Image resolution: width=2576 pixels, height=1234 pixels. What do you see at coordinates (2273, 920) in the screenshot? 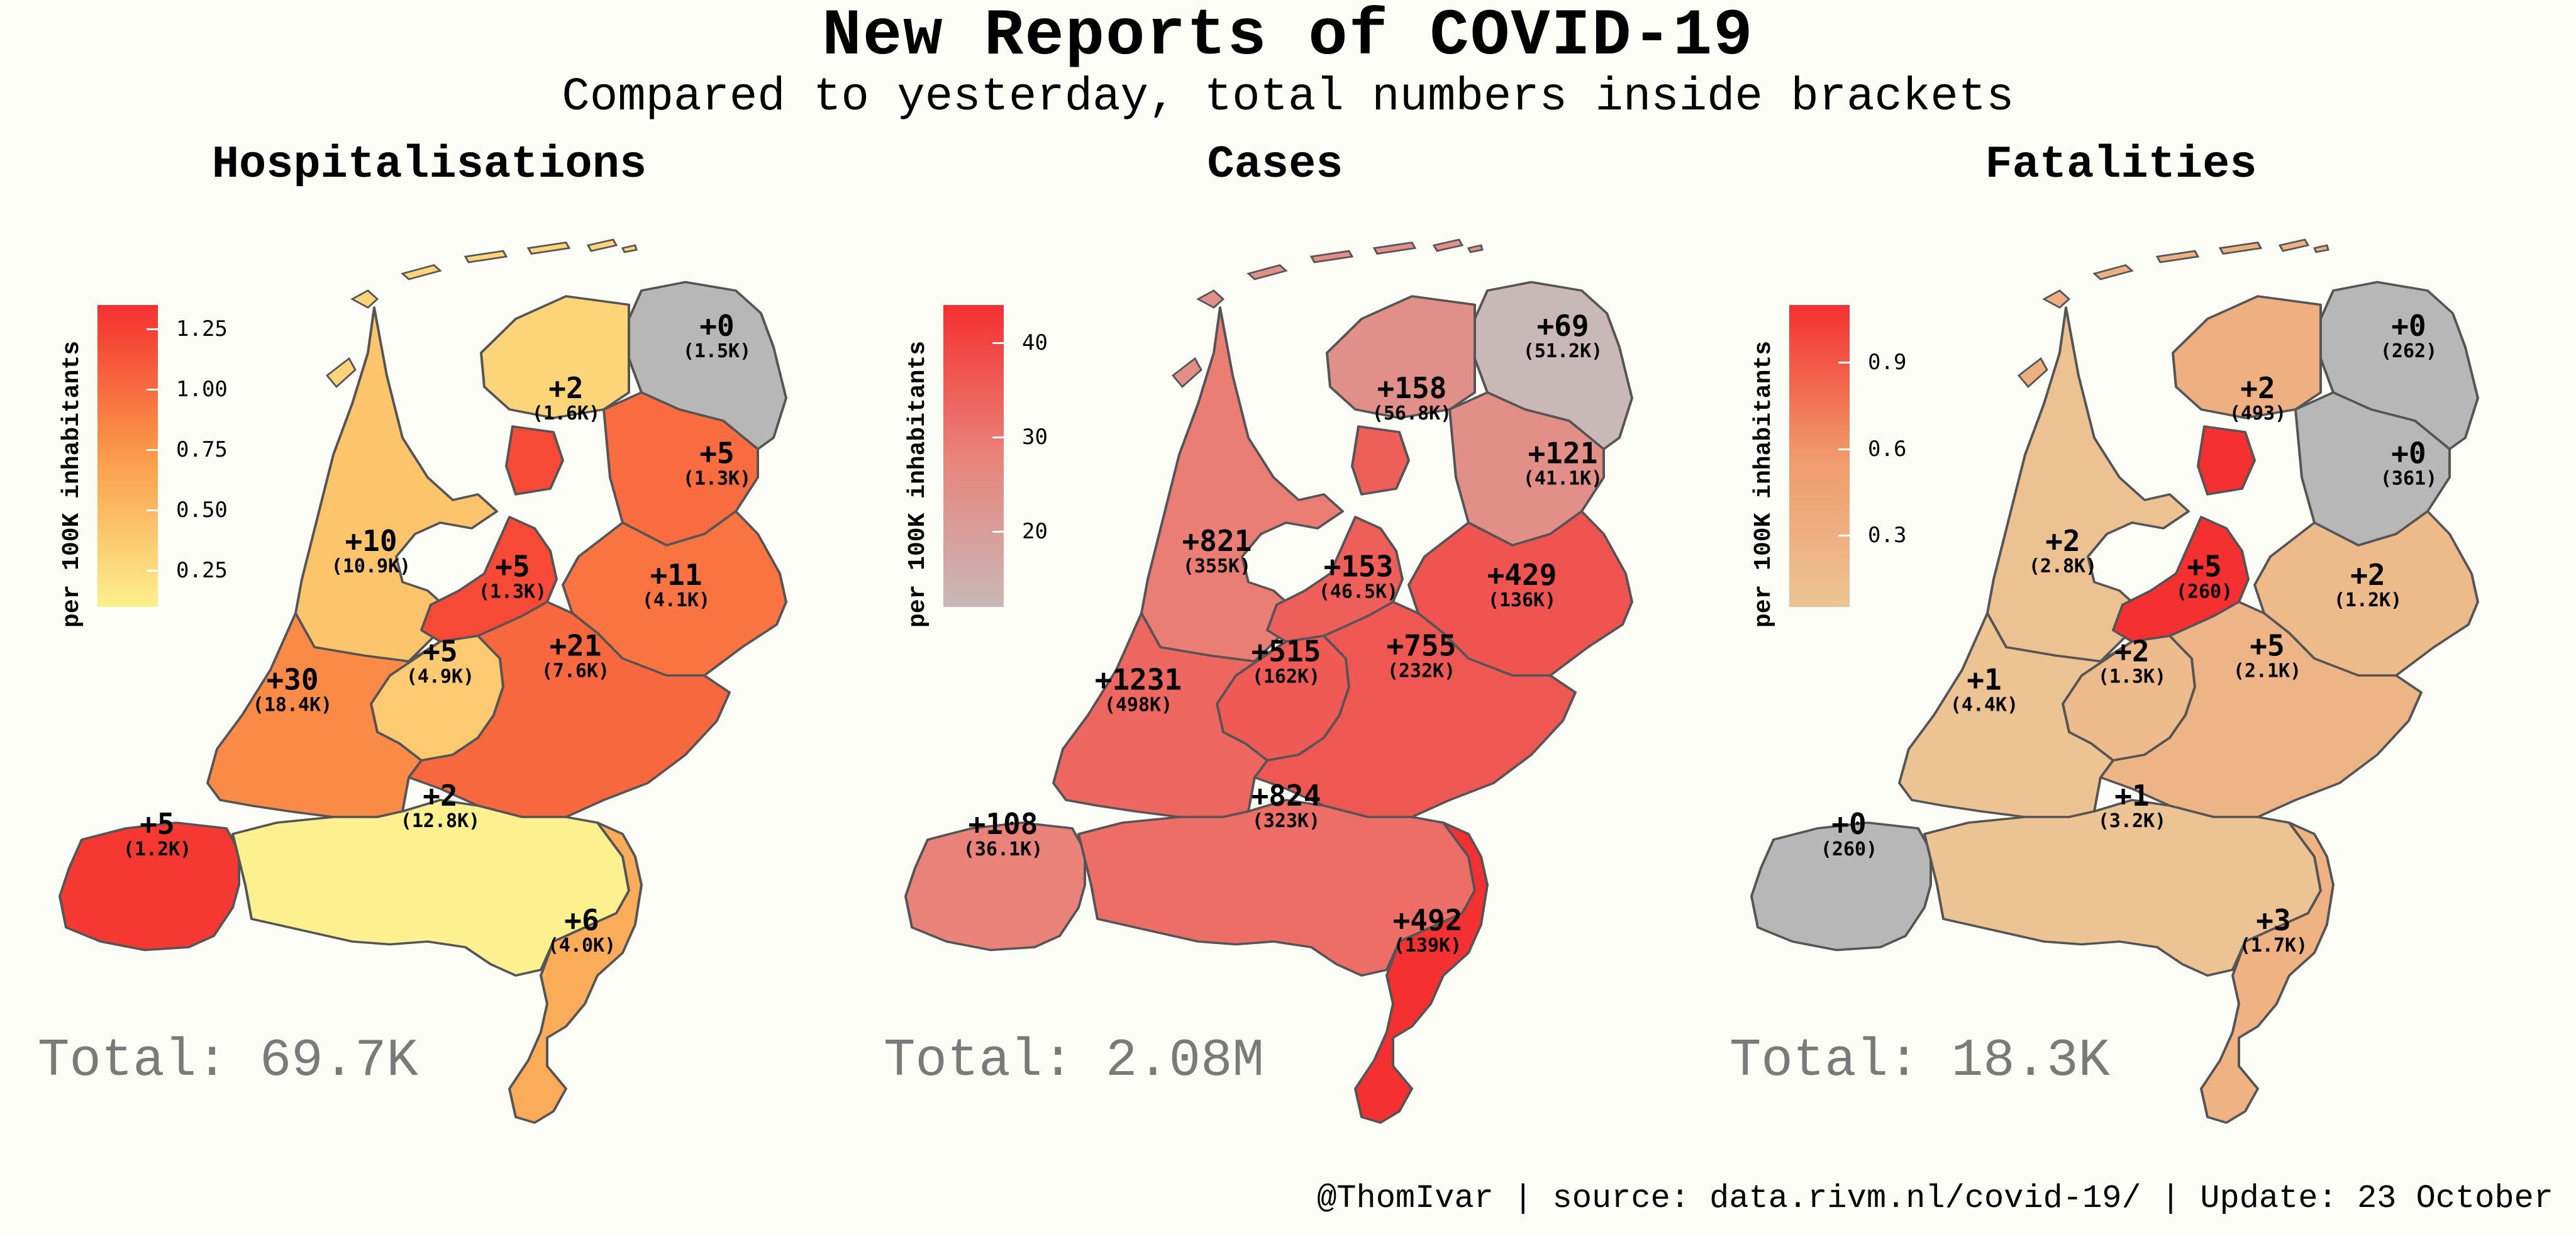
I see `province-change-label: +3` at bounding box center [2273, 920].